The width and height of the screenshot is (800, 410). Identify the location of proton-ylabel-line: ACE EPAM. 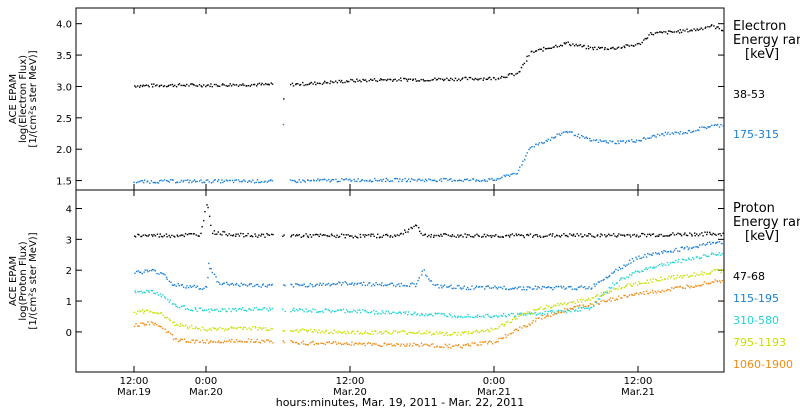
(13, 281).